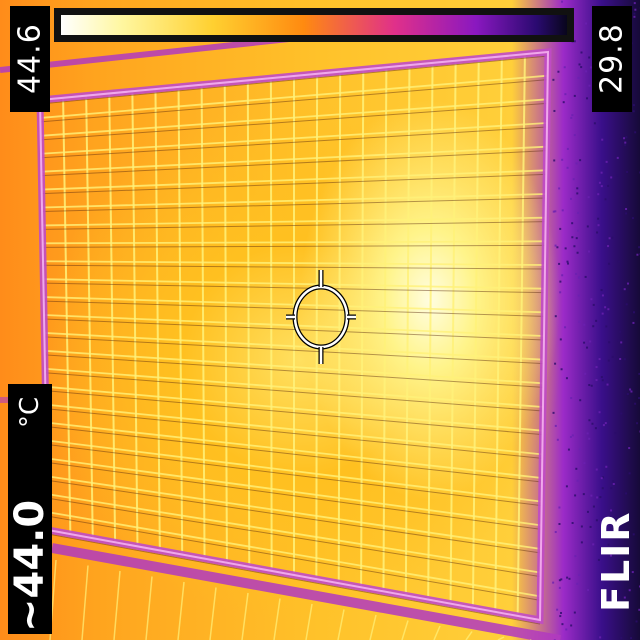 This screenshot has width=640, height=640. What do you see at coordinates (294, 242) in the screenshot?
I see `panel-row-line` at bounding box center [294, 242].